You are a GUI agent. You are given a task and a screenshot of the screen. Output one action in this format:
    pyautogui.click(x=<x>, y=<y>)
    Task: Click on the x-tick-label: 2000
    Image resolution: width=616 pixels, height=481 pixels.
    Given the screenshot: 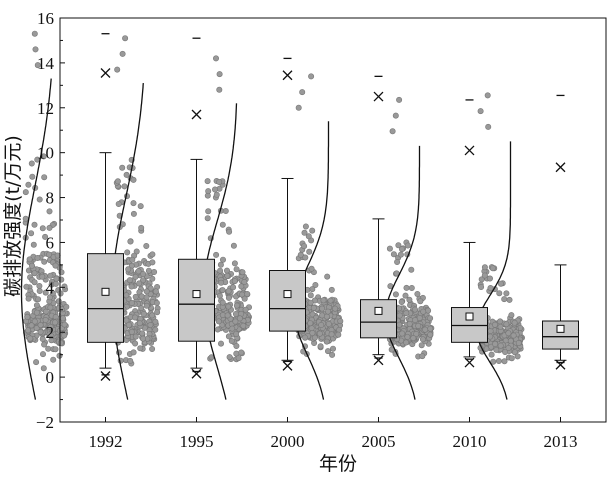 What is the action you would take?
    pyautogui.click(x=288, y=441)
    